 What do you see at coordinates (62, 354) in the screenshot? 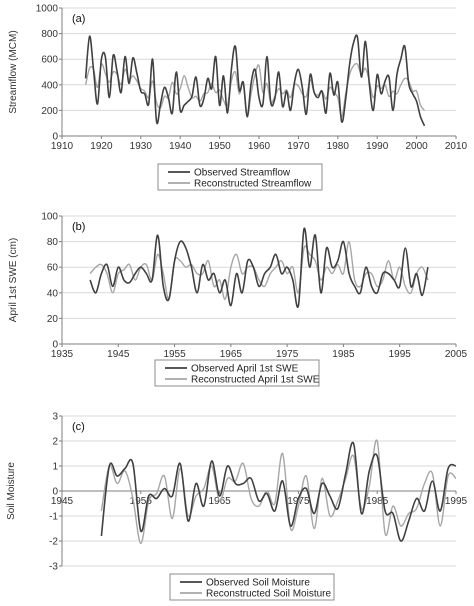
I see `x-tick-label: 1935` at bounding box center [62, 354].